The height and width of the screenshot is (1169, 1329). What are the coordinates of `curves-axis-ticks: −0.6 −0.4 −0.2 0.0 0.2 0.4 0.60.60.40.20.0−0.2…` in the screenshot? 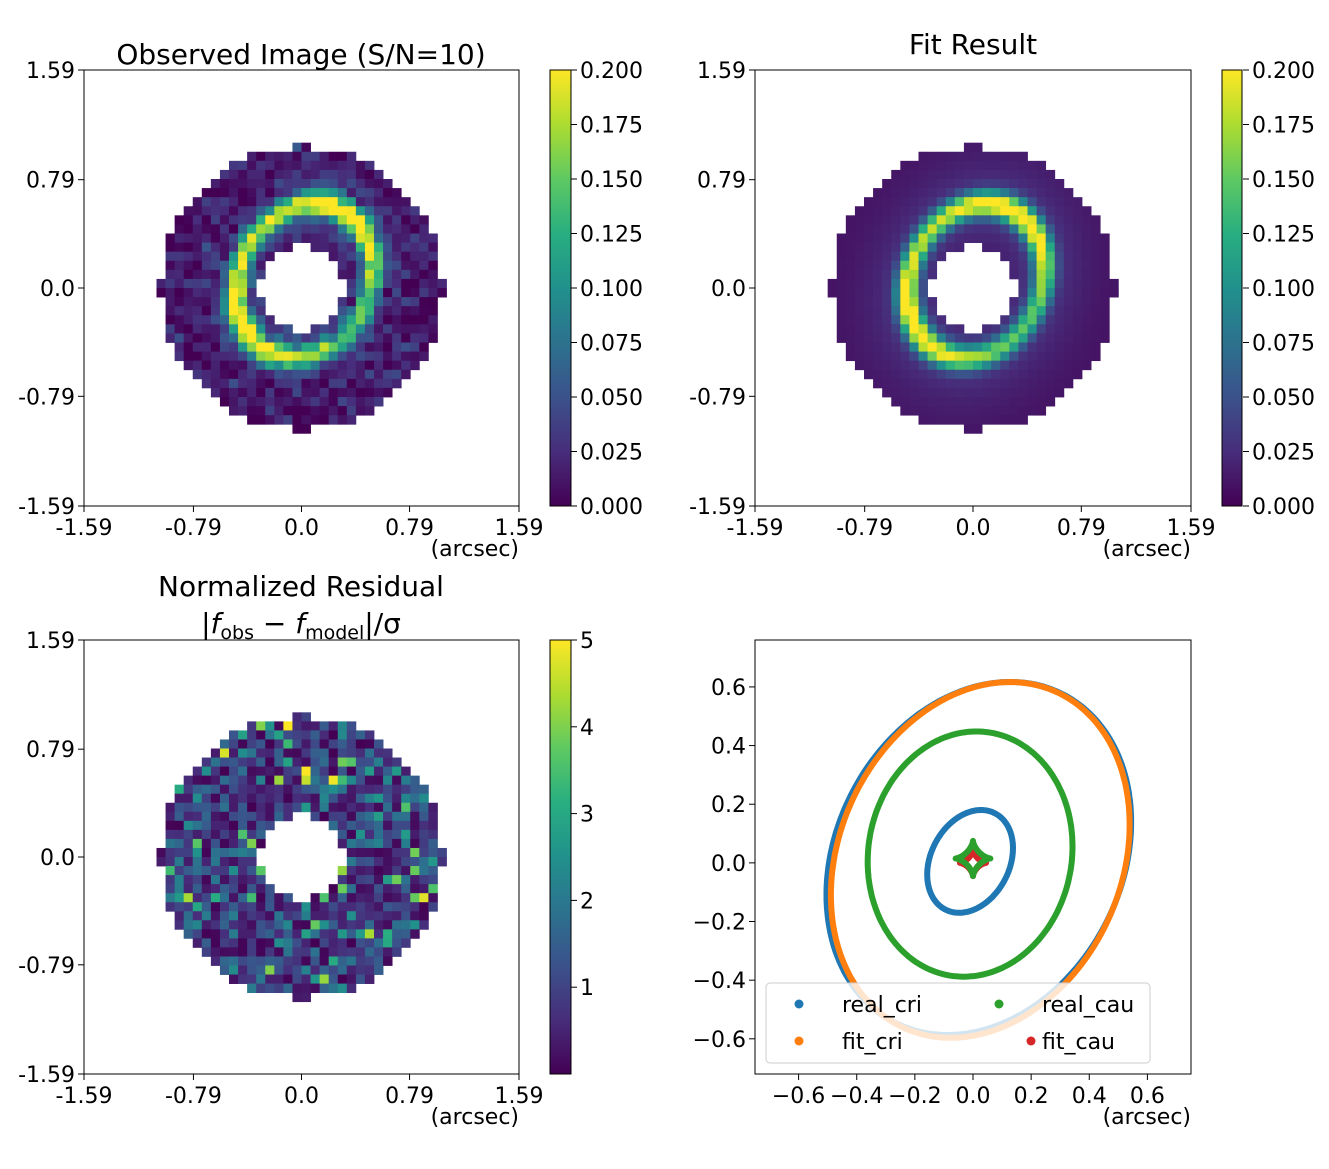 It's located at (929, 892).